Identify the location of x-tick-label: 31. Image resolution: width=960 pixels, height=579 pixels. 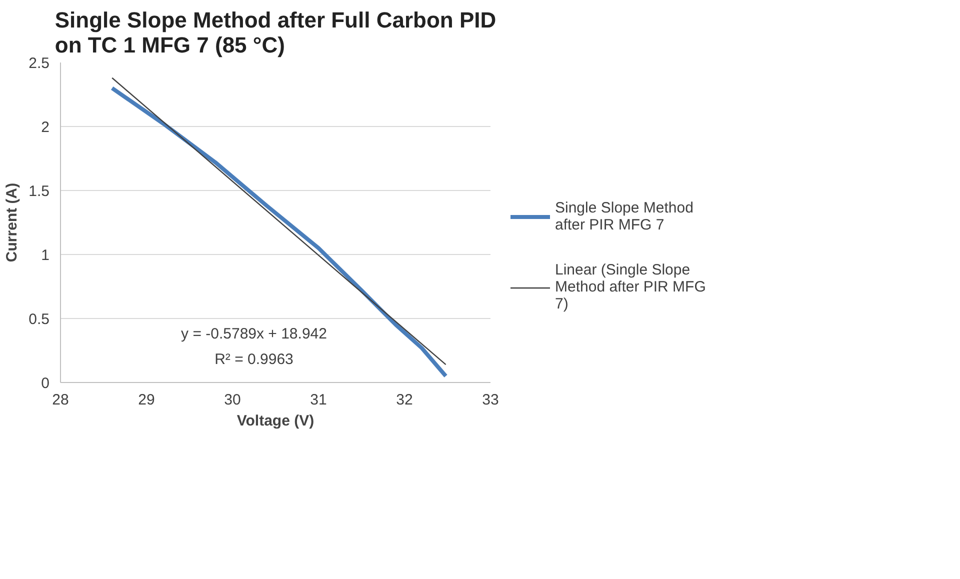
(318, 400).